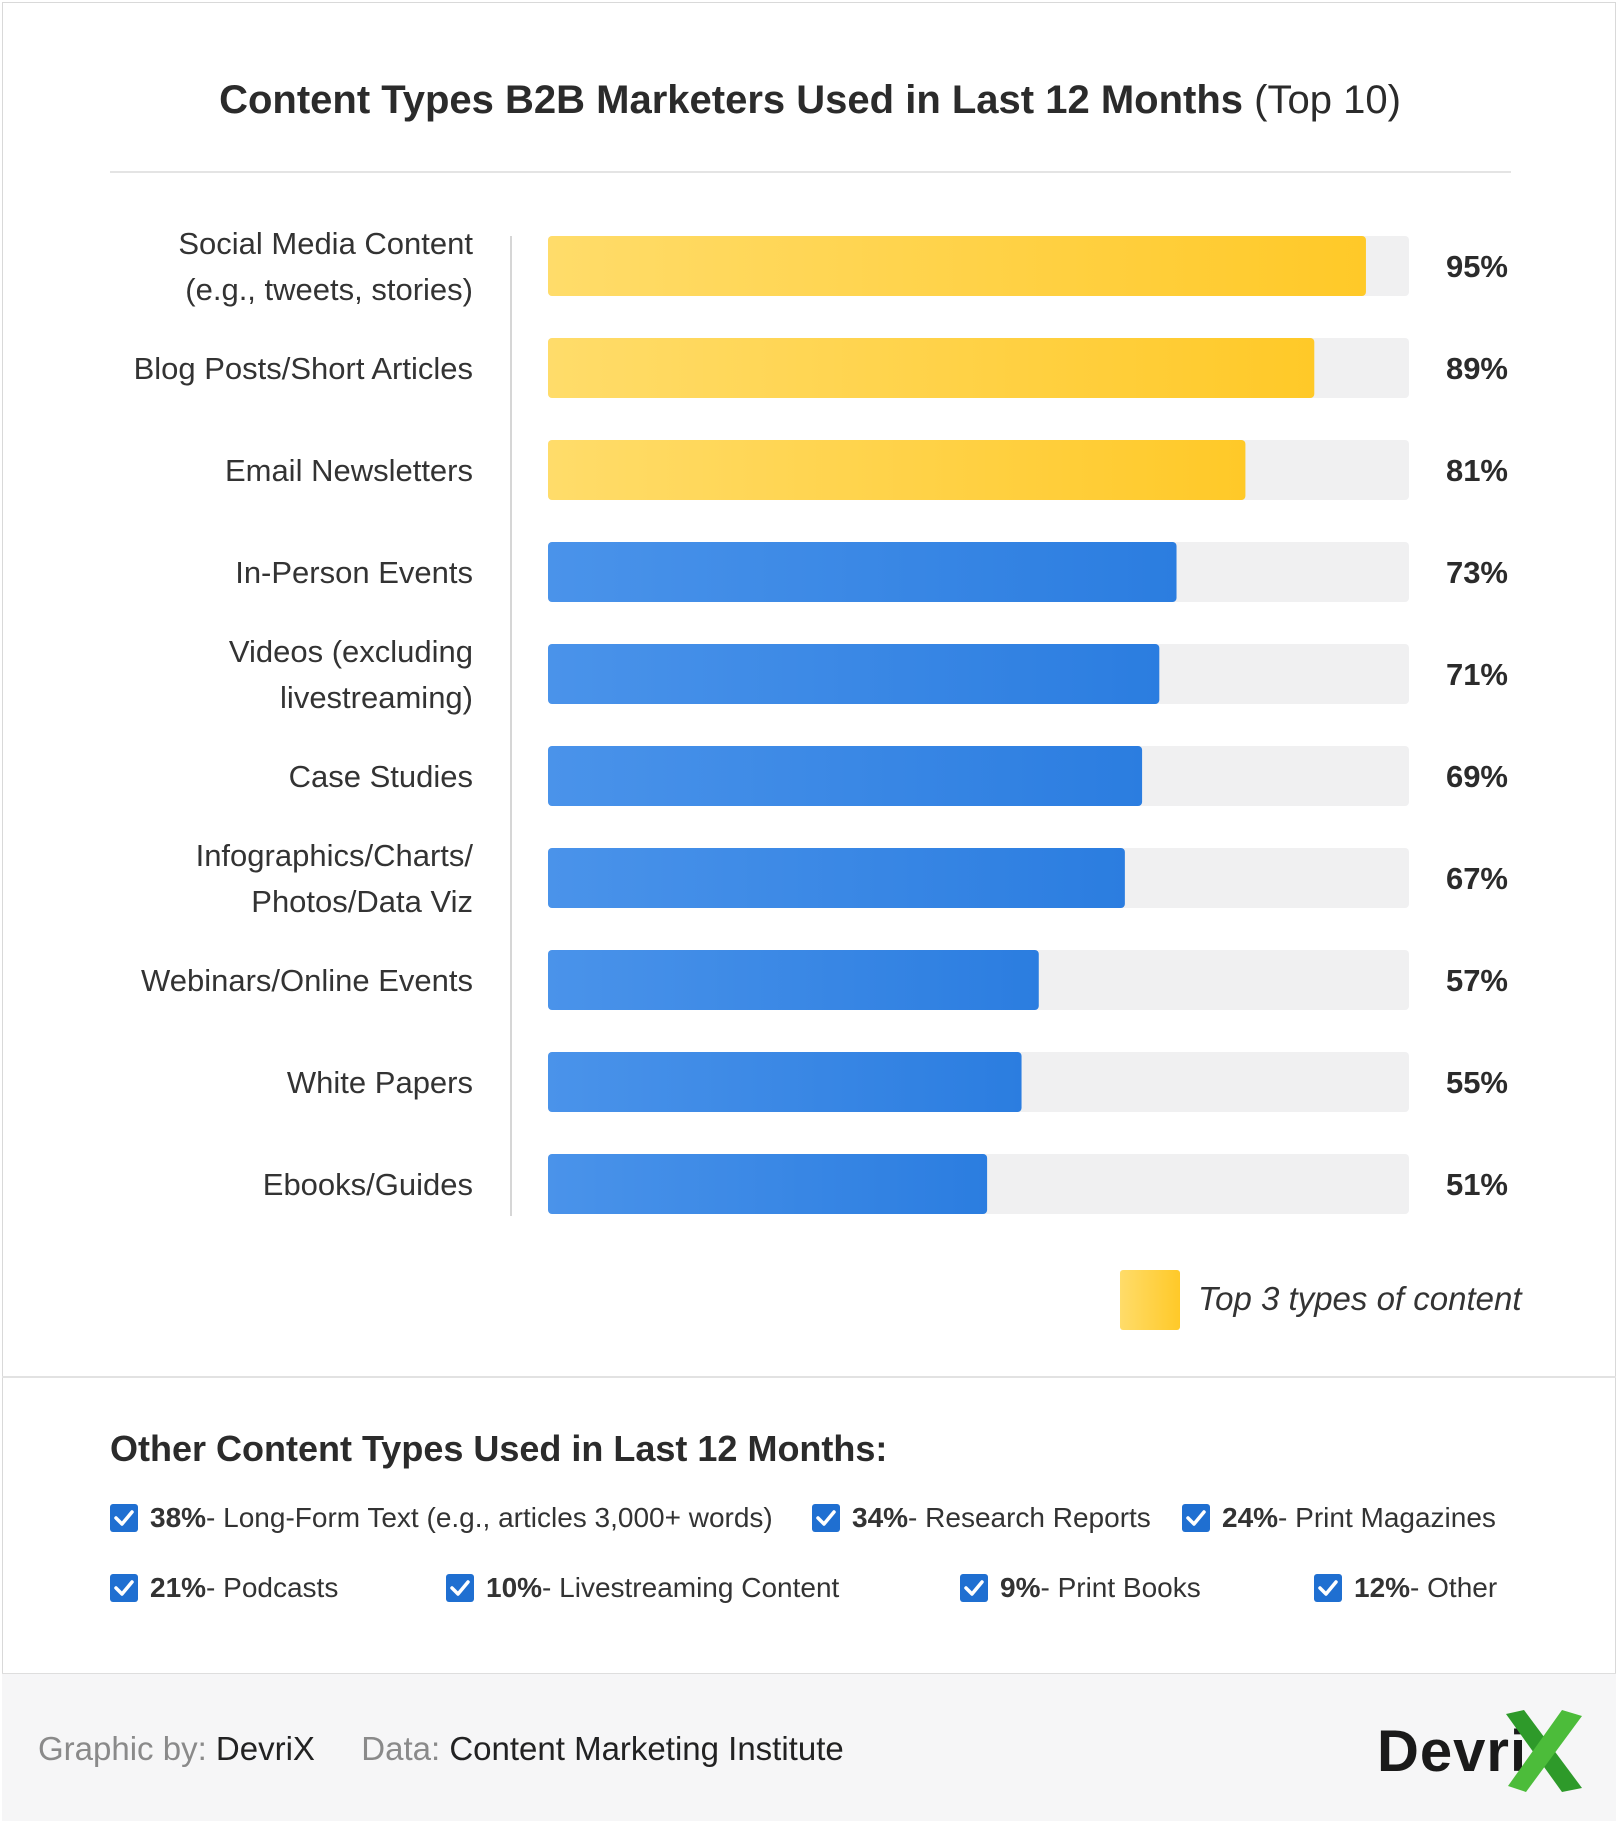 The height and width of the screenshot is (1824, 1620). Describe the element at coordinates (307, 980) in the screenshot. I see `category-label: Webinars/Online Events` at that location.